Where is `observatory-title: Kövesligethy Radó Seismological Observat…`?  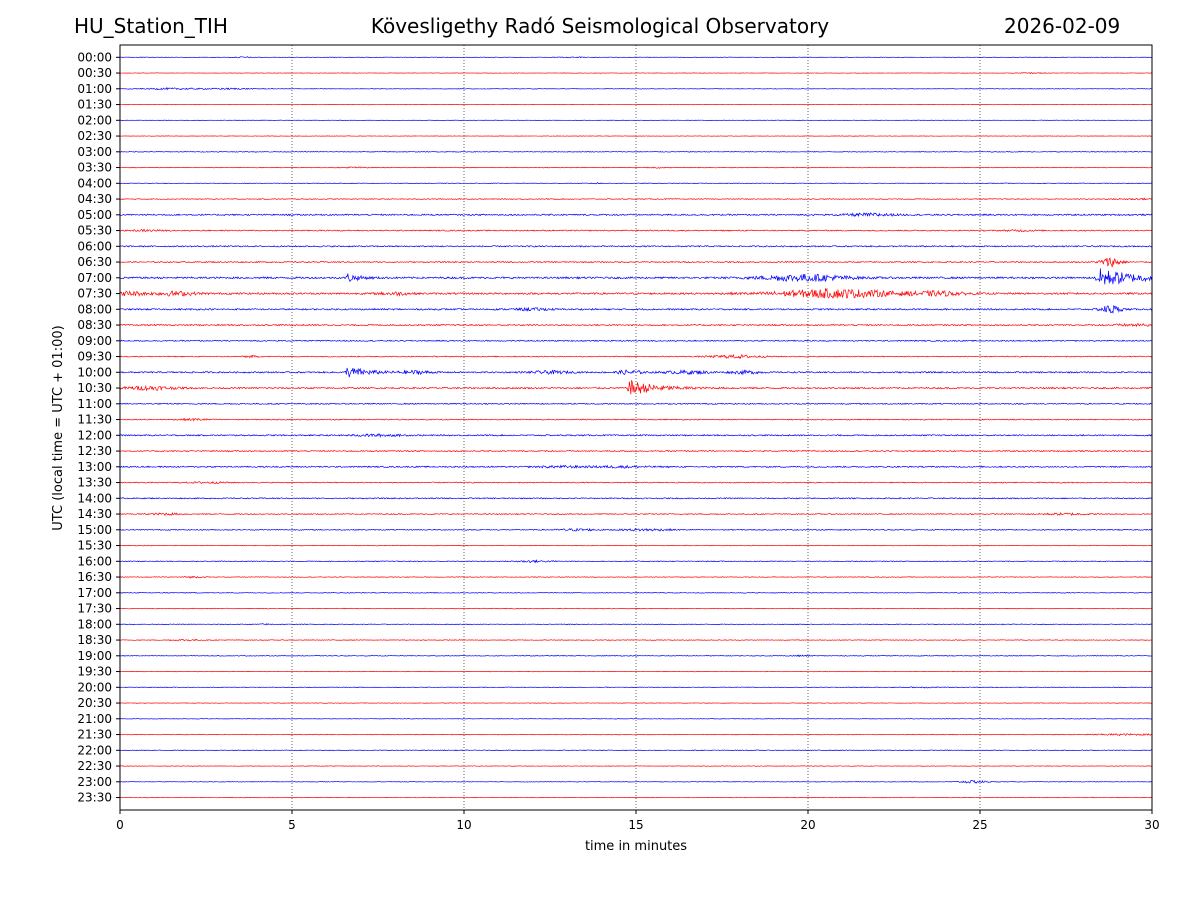
observatory-title: Kövesligethy Radó Seismological Observat… is located at coordinates (600, 26).